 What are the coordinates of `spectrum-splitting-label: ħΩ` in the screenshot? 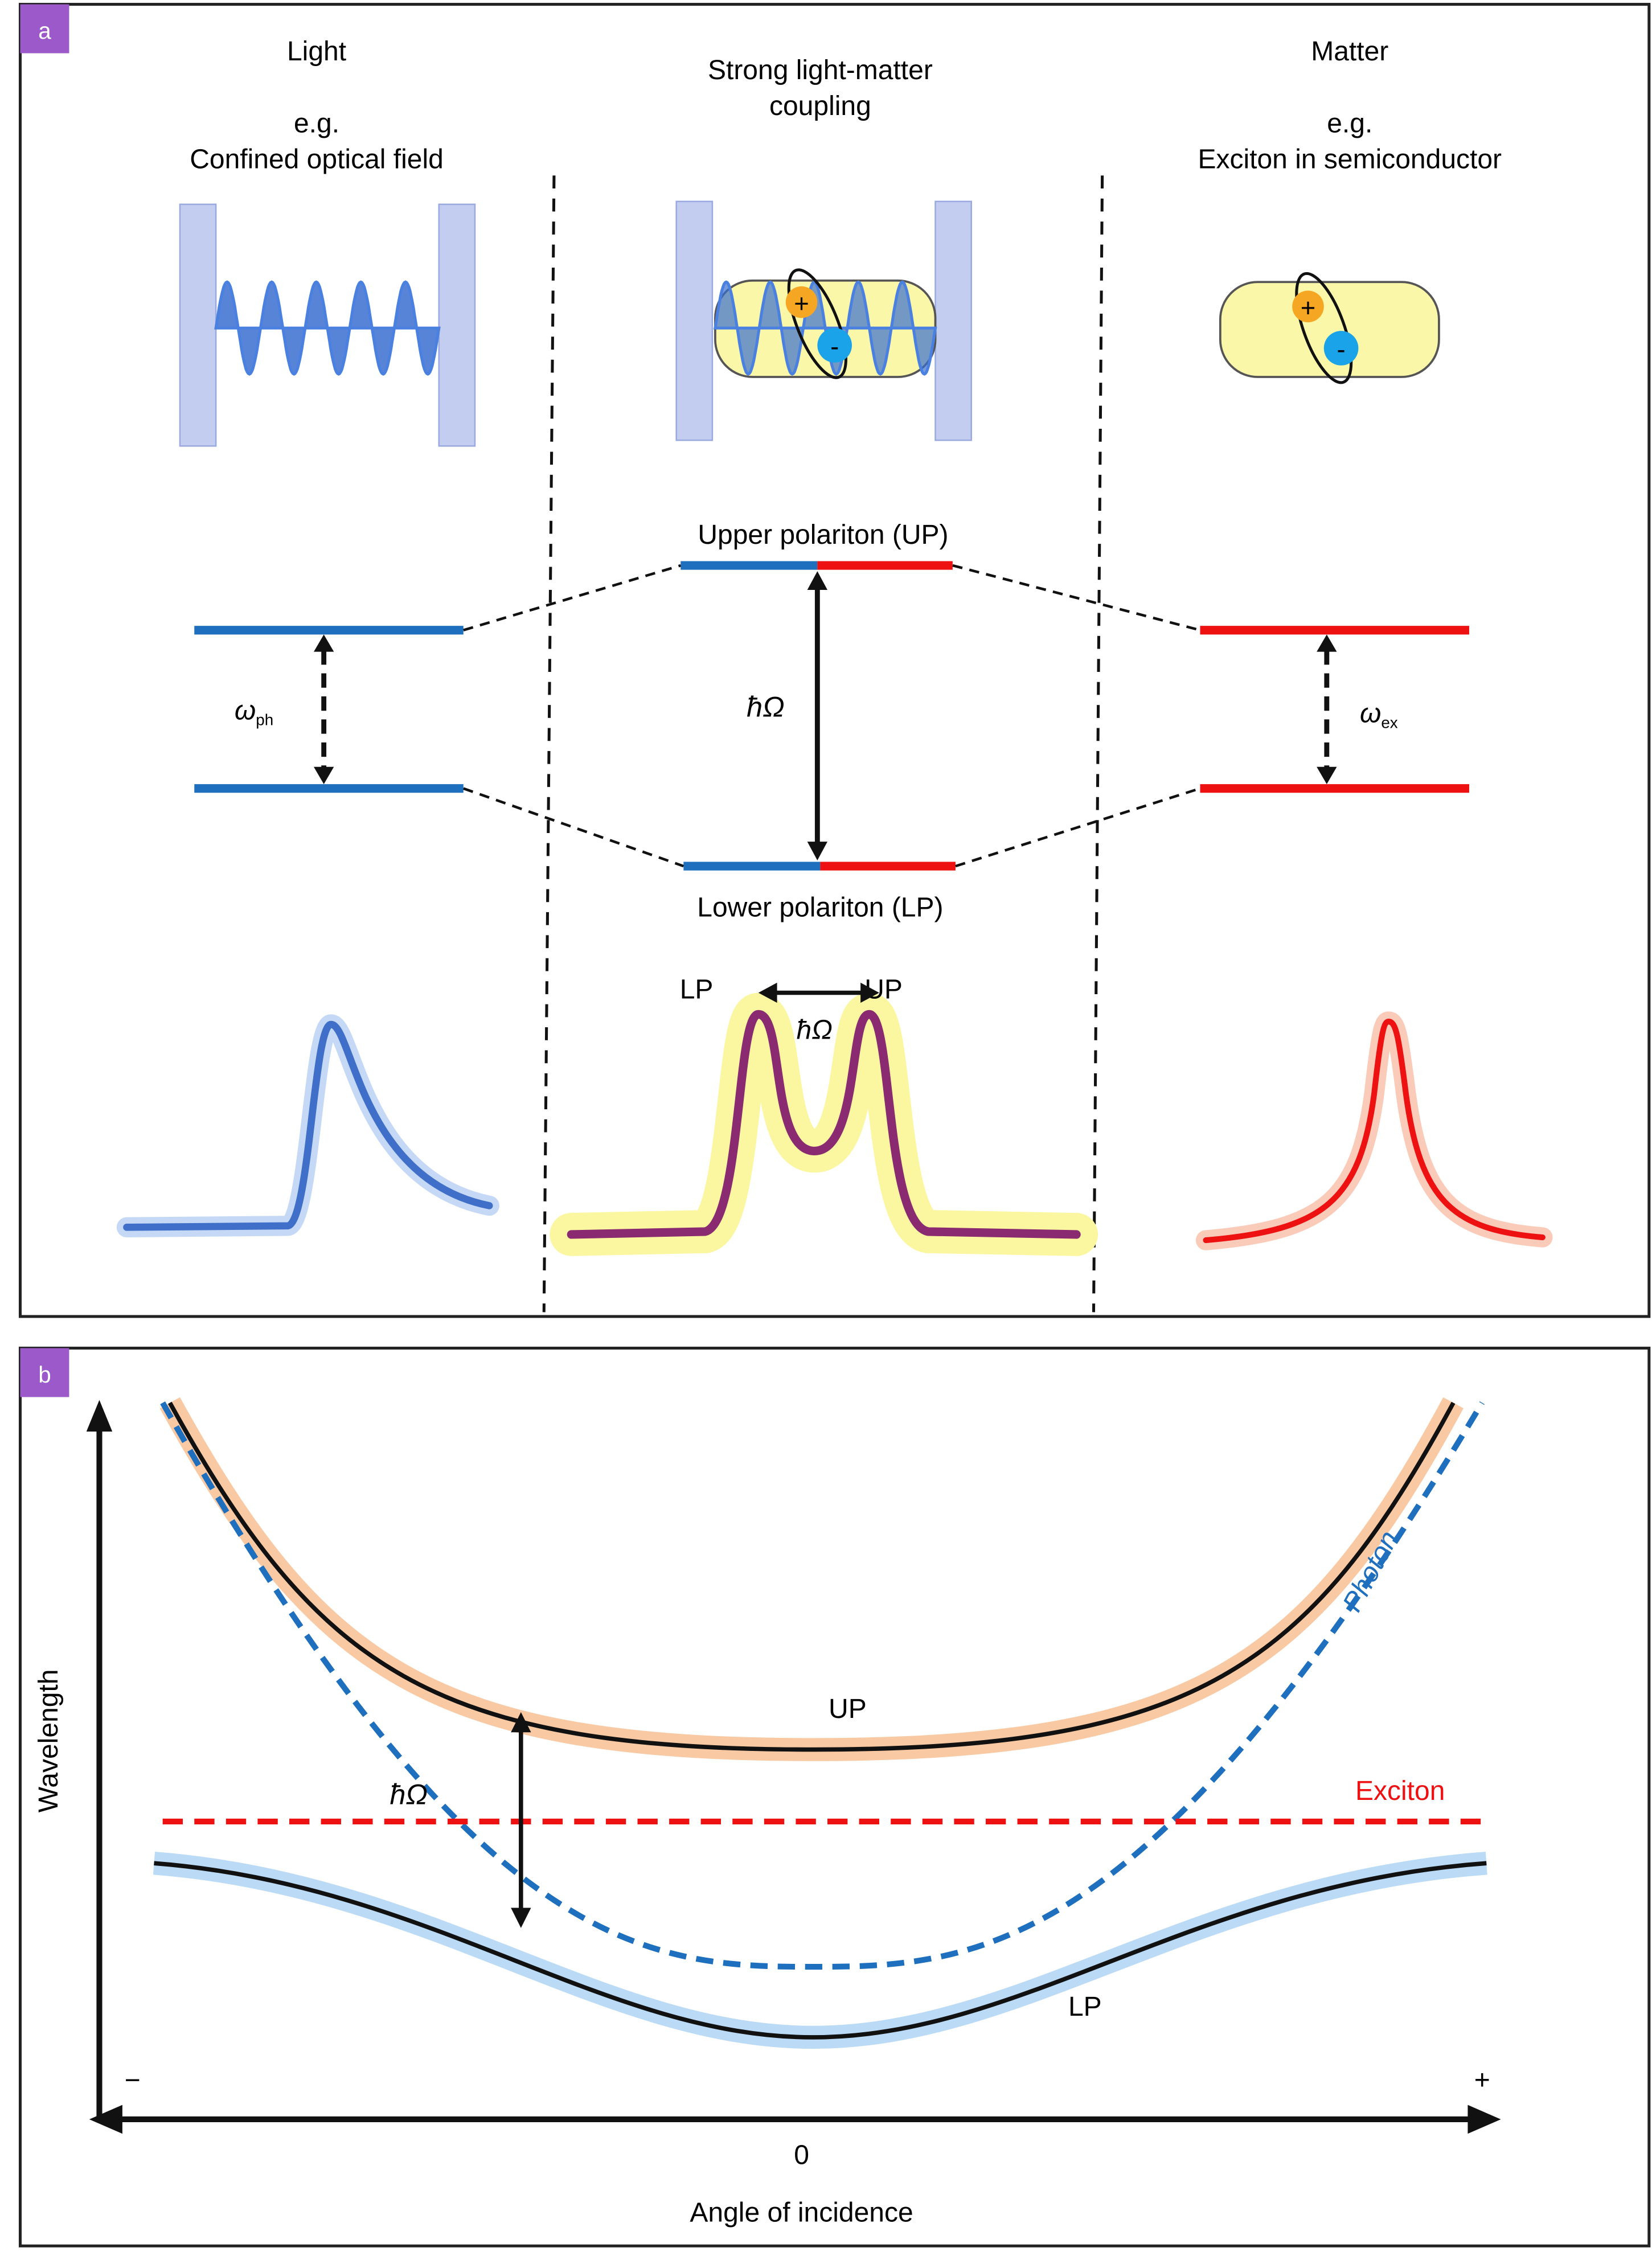 It's located at (815, 1030).